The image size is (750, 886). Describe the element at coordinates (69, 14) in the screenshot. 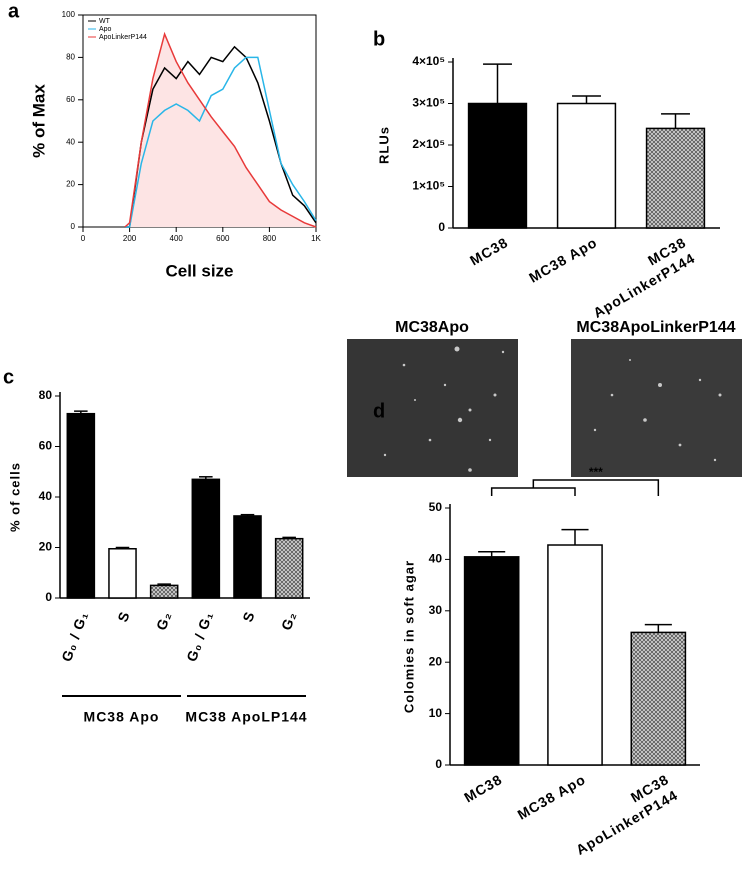

I see `y-tick-label: 100` at that location.